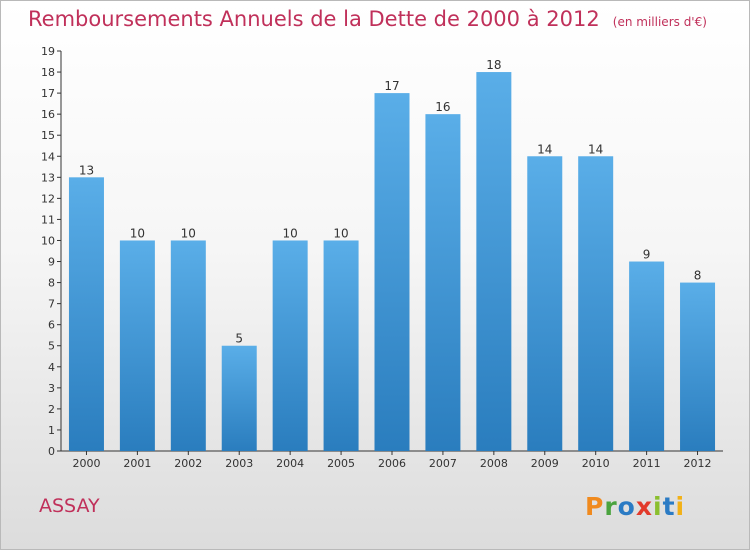 This screenshot has width=750, height=551. What do you see at coordinates (51, 283) in the screenshot?
I see `y-tick-label: 8` at bounding box center [51, 283].